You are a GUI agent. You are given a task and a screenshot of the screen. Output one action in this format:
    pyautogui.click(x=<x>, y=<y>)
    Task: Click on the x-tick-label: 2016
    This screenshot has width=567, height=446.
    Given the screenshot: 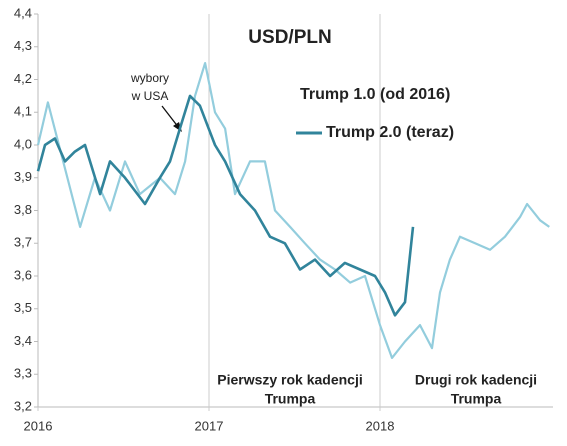 What is the action you would take?
    pyautogui.click(x=38, y=425)
    